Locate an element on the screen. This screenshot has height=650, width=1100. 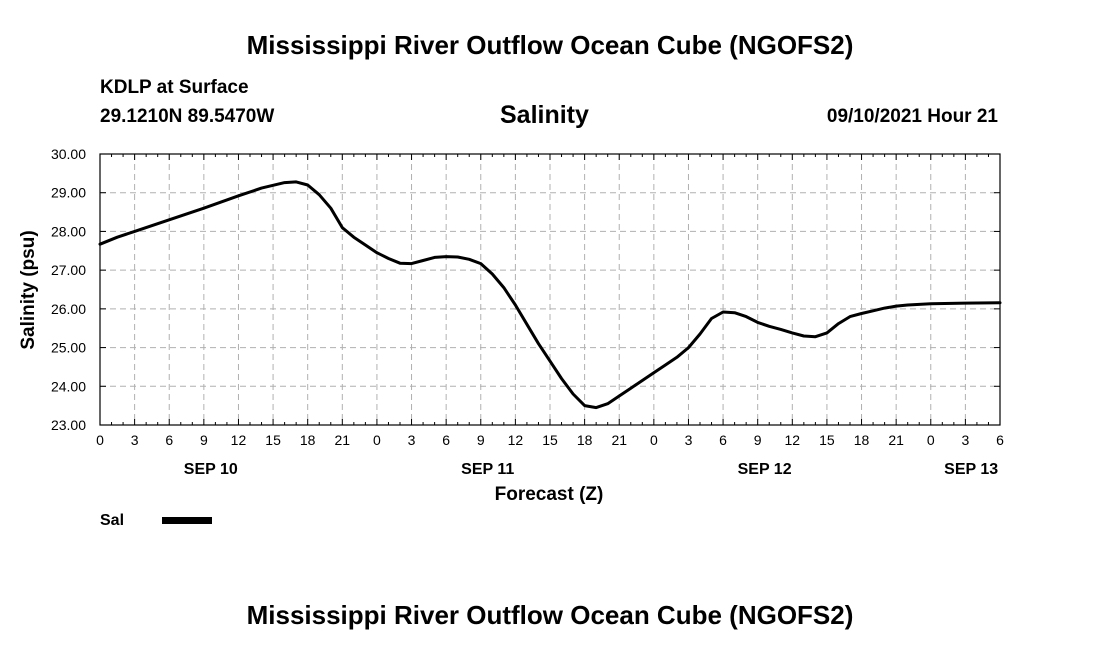
legend-label: Sal is located at coordinates (112, 520).